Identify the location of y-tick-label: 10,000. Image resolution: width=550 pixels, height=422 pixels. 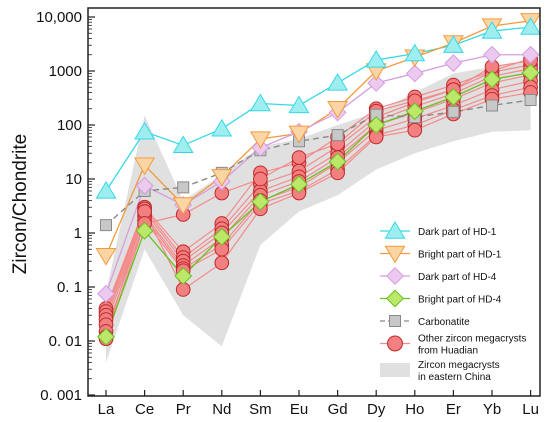
(59, 17).